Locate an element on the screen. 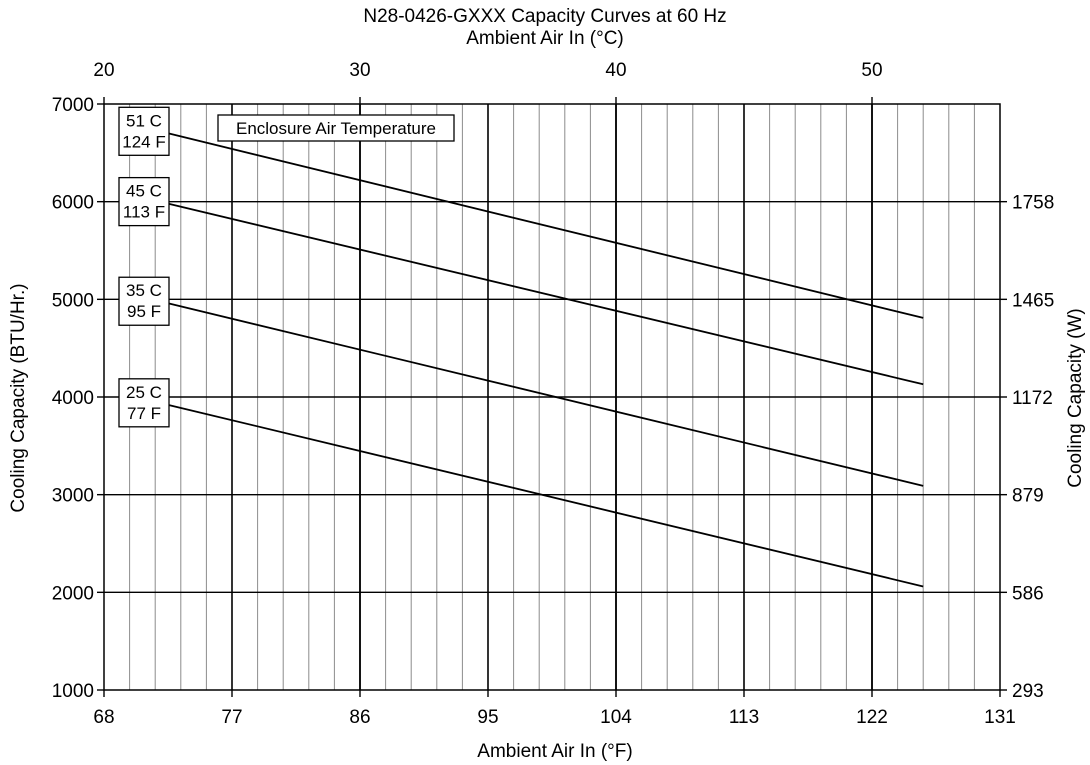 The width and height of the screenshot is (1090, 765). right-tick-label: 879 is located at coordinates (1028, 496).